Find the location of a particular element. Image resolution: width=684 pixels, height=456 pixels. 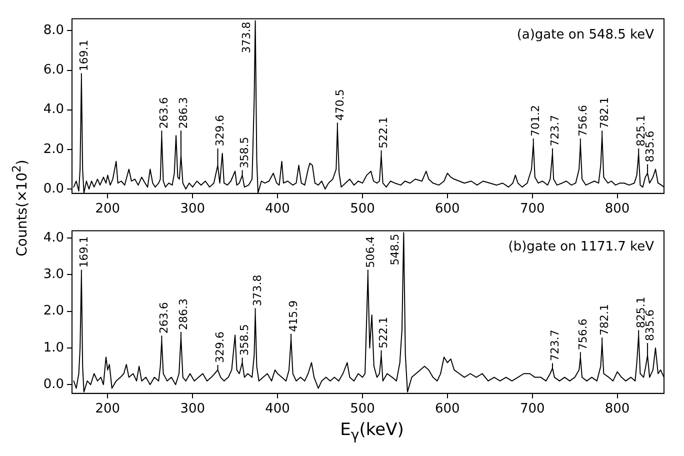

annotation: 701.2 is located at coordinates (535, 121).